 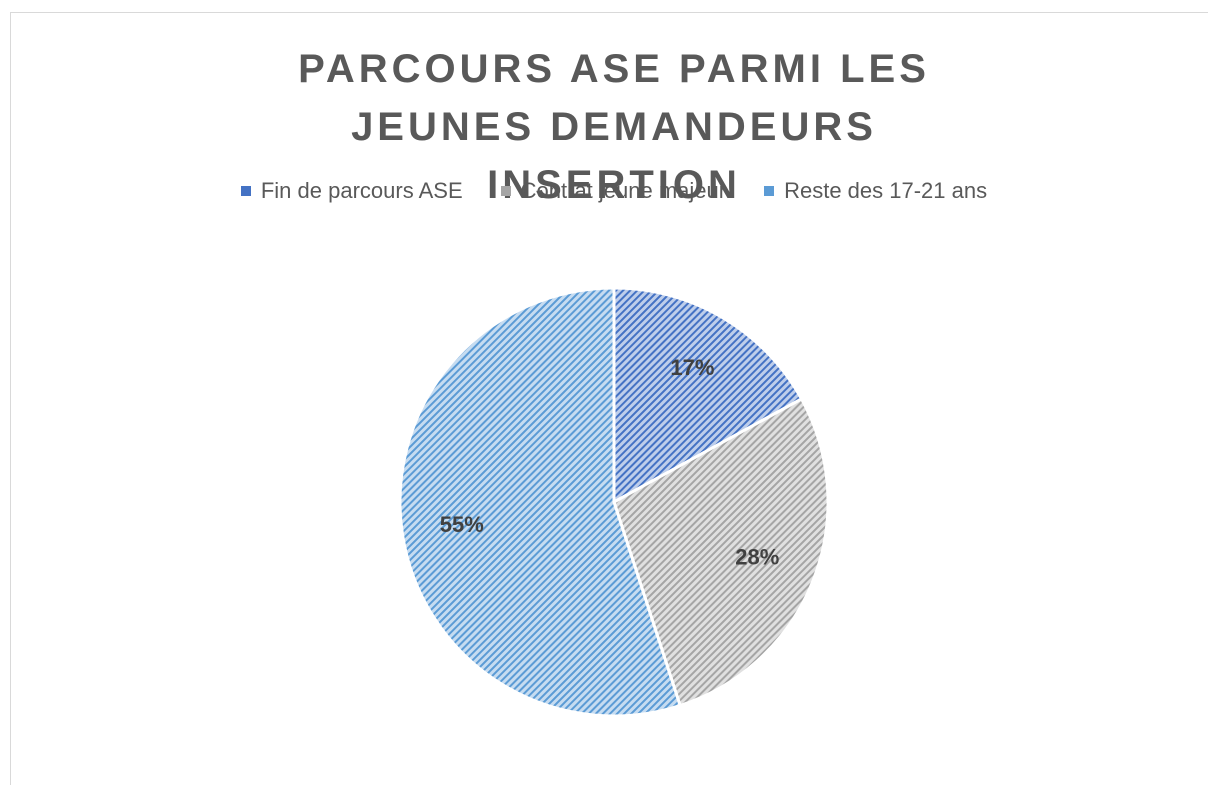 What do you see at coordinates (361, 190) in the screenshot?
I see `legend-label: Fin de parcours ASE` at bounding box center [361, 190].